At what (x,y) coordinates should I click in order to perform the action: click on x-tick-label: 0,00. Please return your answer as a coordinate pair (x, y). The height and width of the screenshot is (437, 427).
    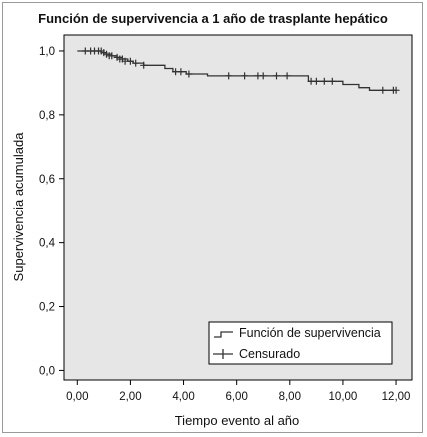
    Looking at the image, I should click on (77, 397).